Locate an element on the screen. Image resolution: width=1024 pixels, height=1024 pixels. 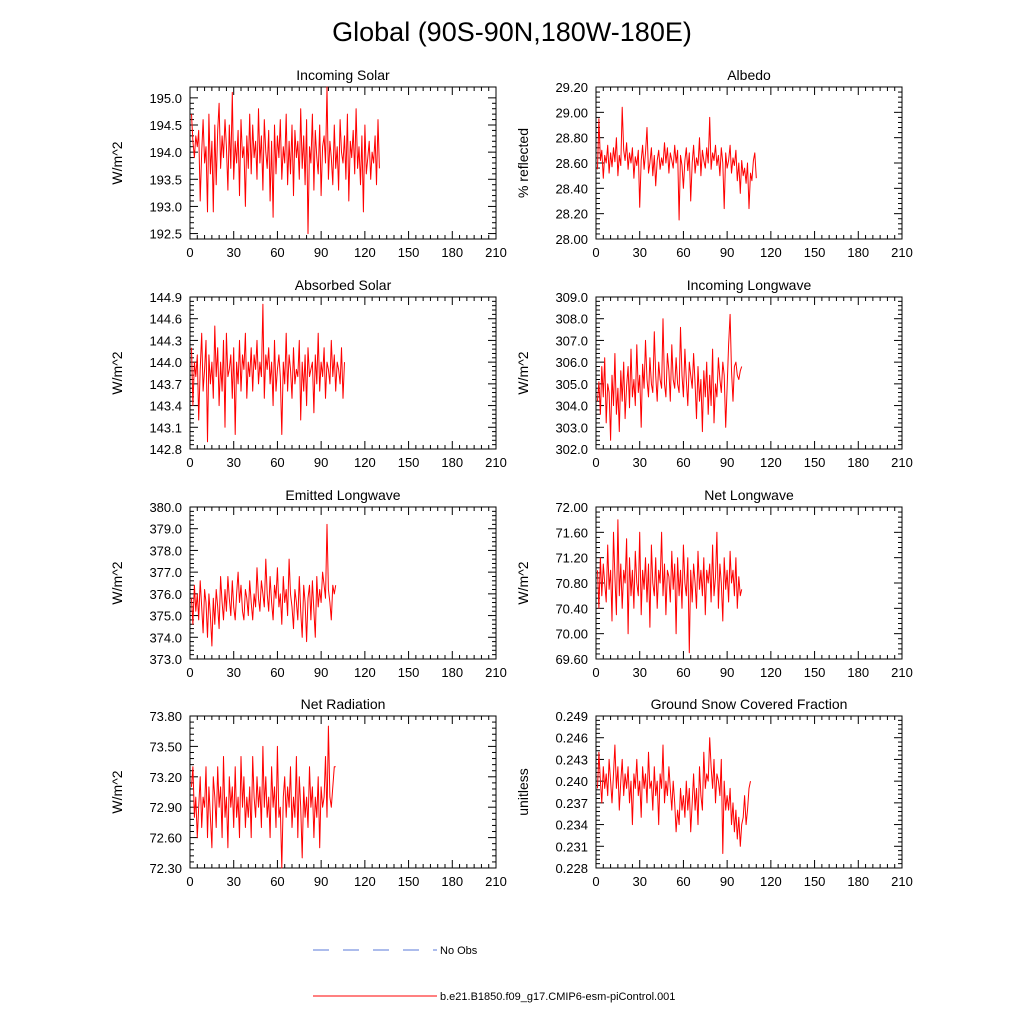
y-tick-label: 0.240 is located at coordinates (571, 781).